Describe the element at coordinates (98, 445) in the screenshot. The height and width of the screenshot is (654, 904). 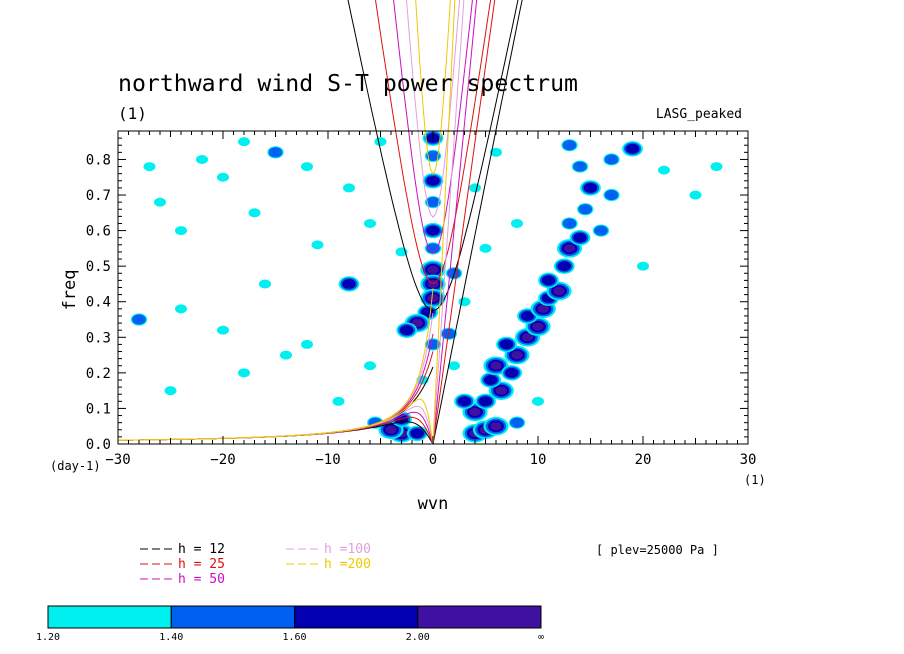
I see `y-tick-label: 0.0` at that location.